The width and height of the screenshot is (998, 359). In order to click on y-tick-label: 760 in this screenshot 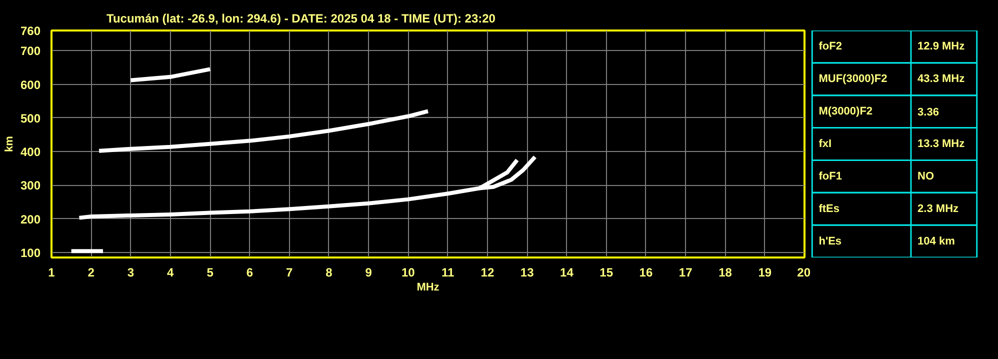, I will do `click(30, 31)`.